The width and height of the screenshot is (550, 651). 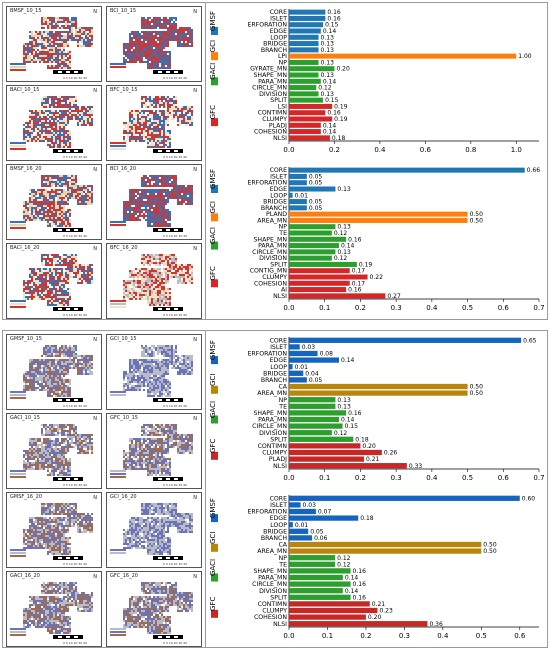 What do you see at coordinates (379, 604) in the screenshot?
I see `bar-value-label: 0.21` at bounding box center [379, 604].